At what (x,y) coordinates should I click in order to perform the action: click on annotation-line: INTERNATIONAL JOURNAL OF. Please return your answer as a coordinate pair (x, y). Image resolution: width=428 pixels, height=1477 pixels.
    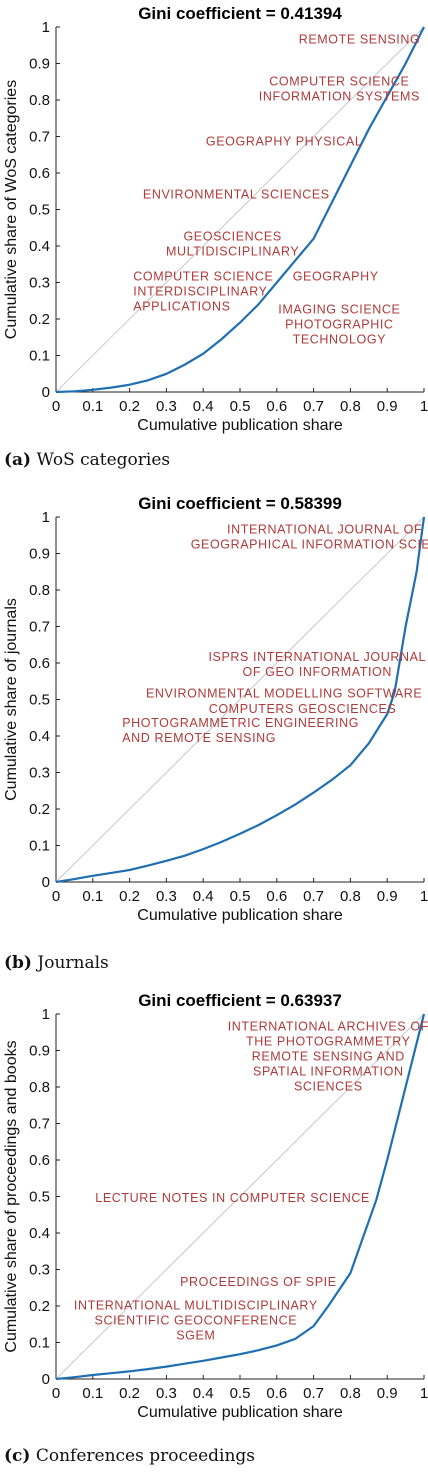
    Looking at the image, I should click on (324, 529).